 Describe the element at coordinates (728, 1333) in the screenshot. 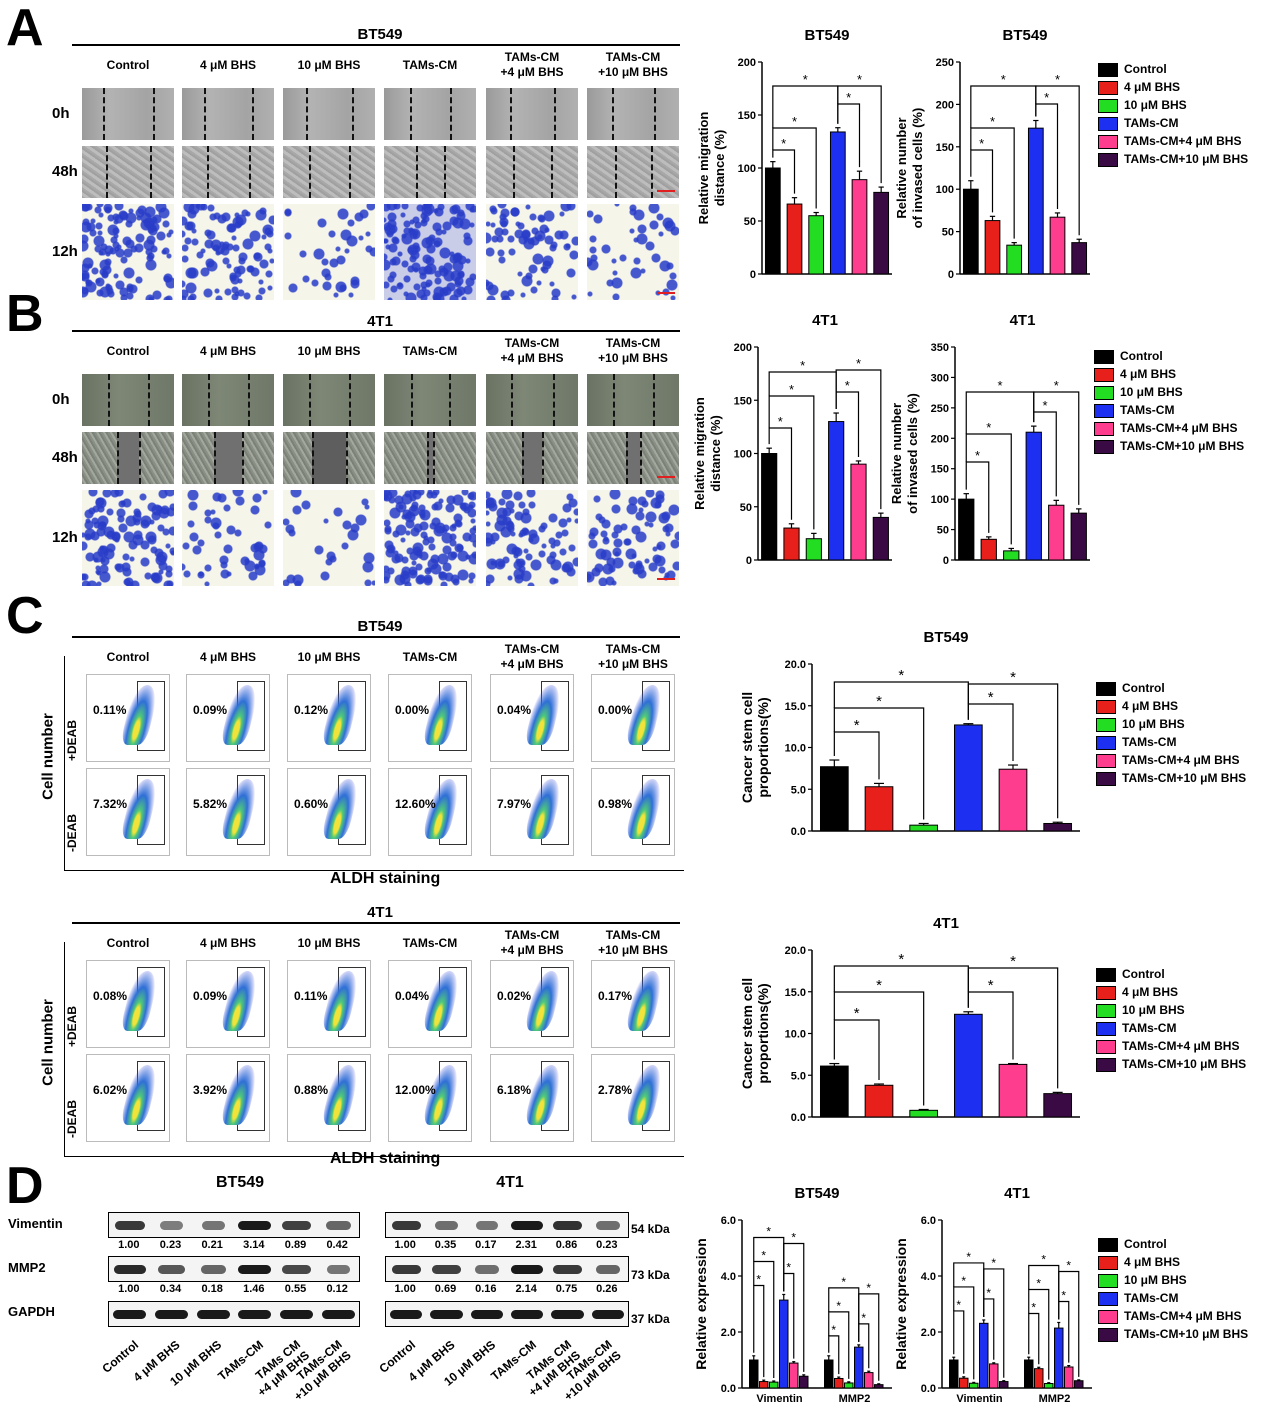

I see `y-tick-label: 2.0` at that location.